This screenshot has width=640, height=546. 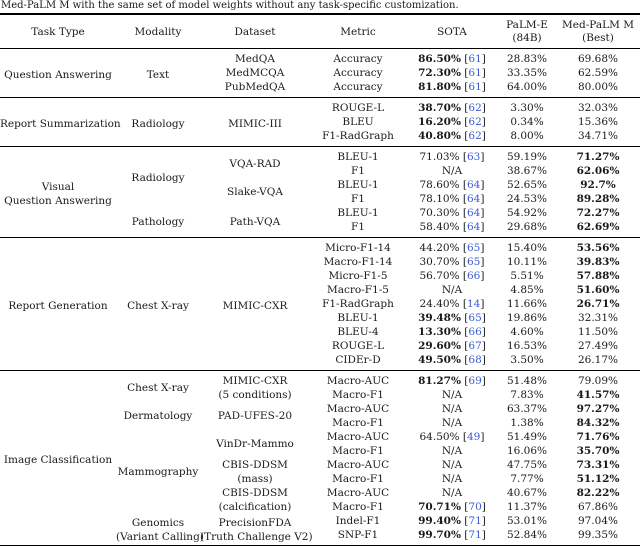 I want to click on palm-e-value-cell: 16.06%, so click(x=527, y=451).